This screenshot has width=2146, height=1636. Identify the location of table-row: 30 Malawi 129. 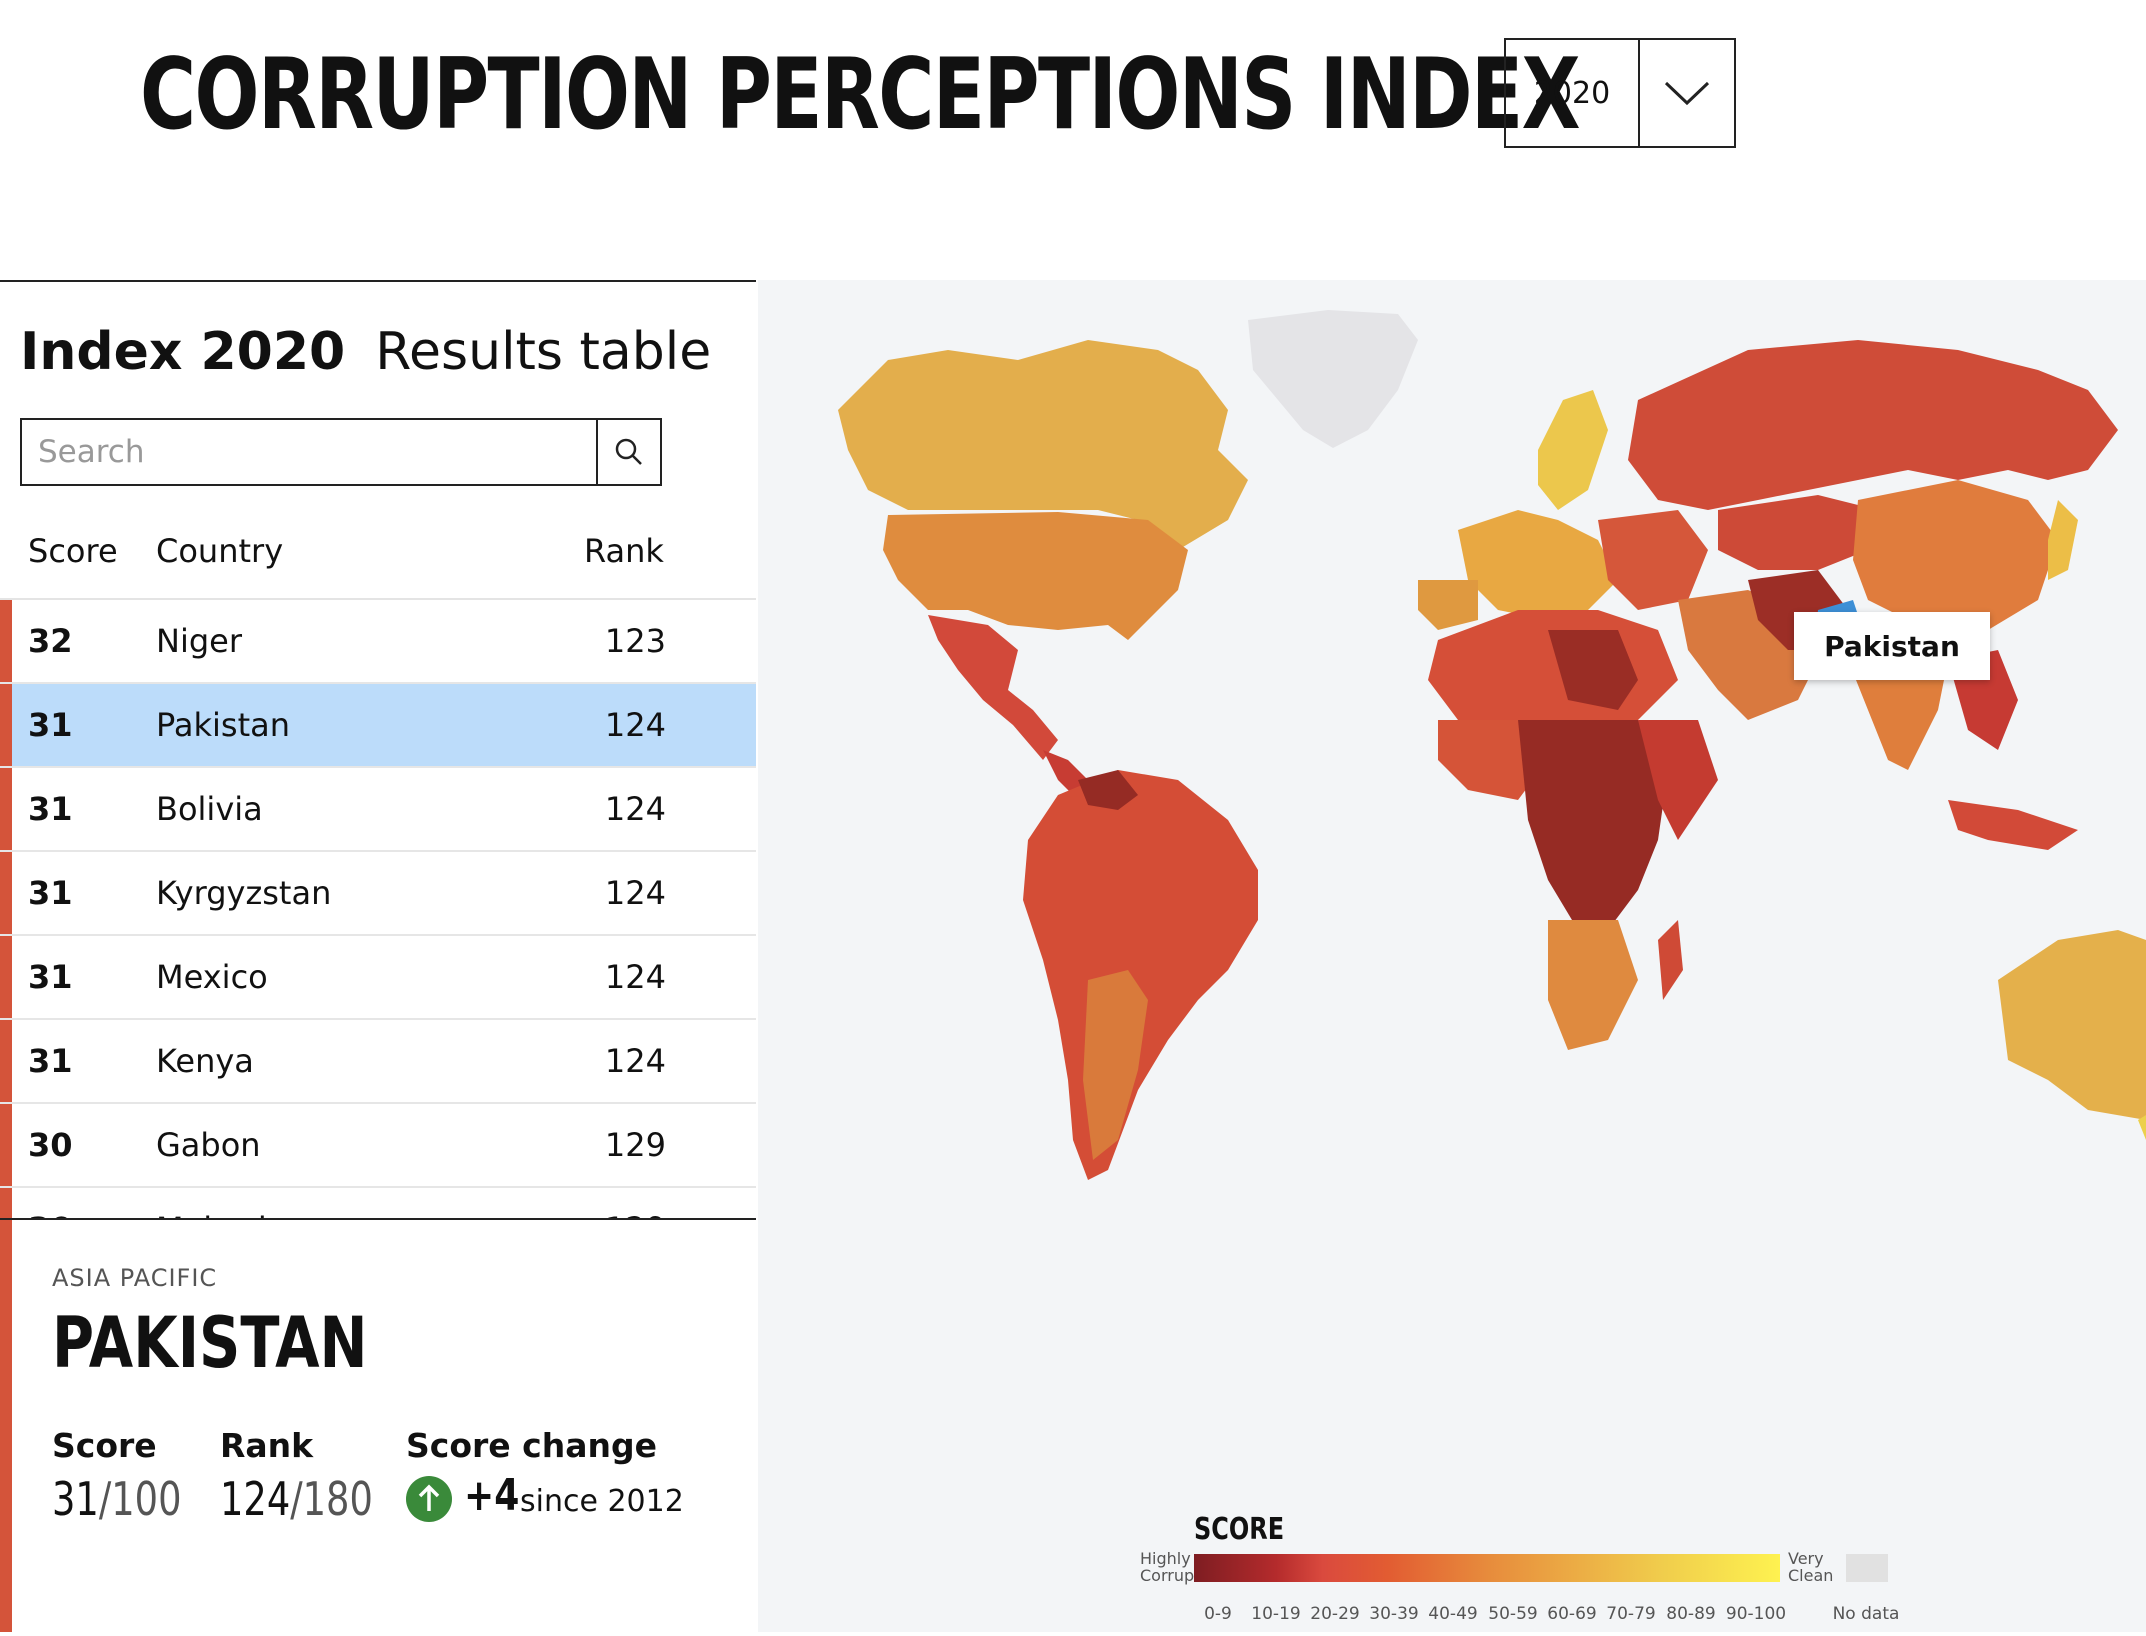
(378, 1204).